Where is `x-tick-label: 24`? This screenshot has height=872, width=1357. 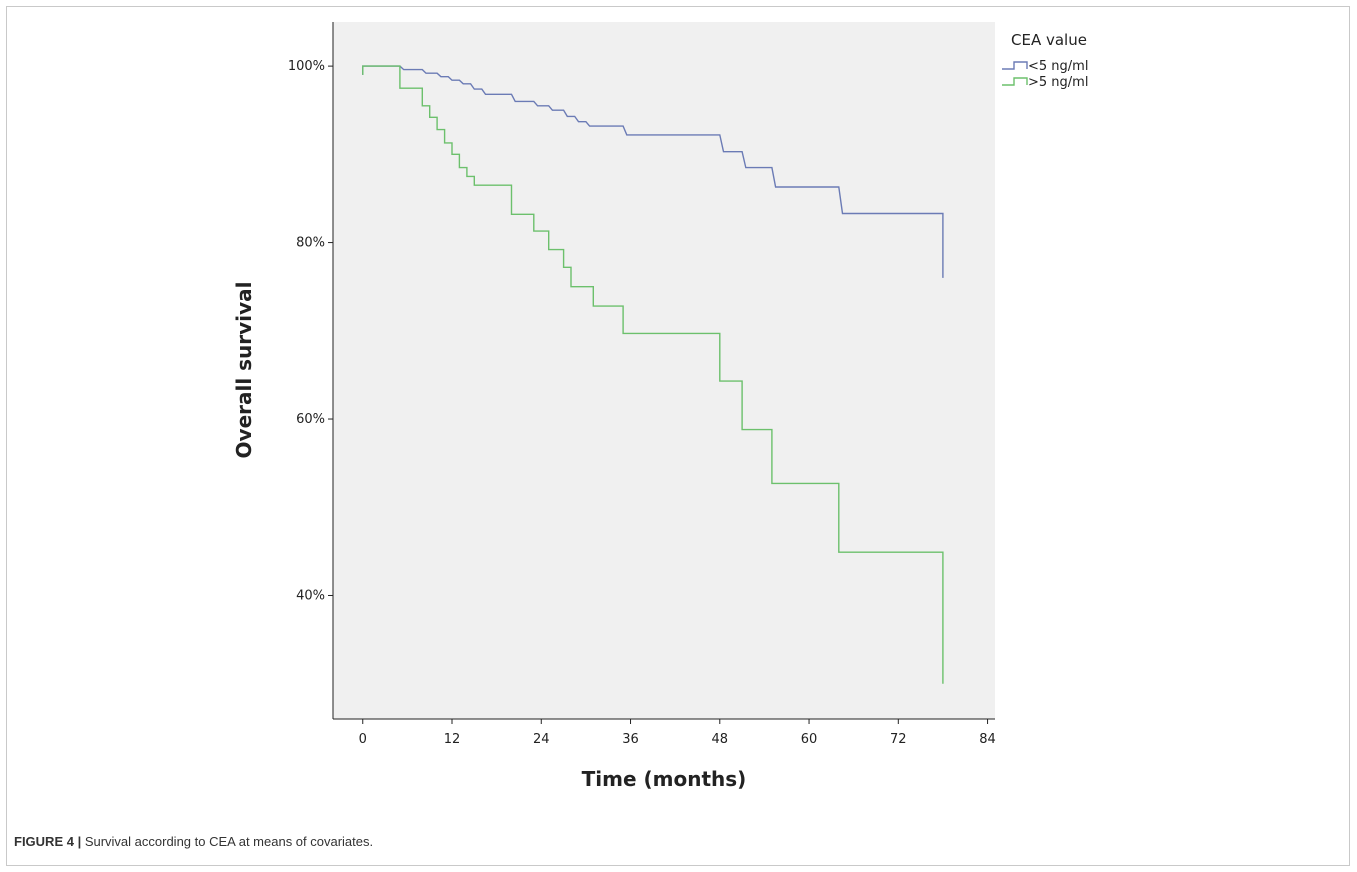 x-tick-label: 24 is located at coordinates (541, 739).